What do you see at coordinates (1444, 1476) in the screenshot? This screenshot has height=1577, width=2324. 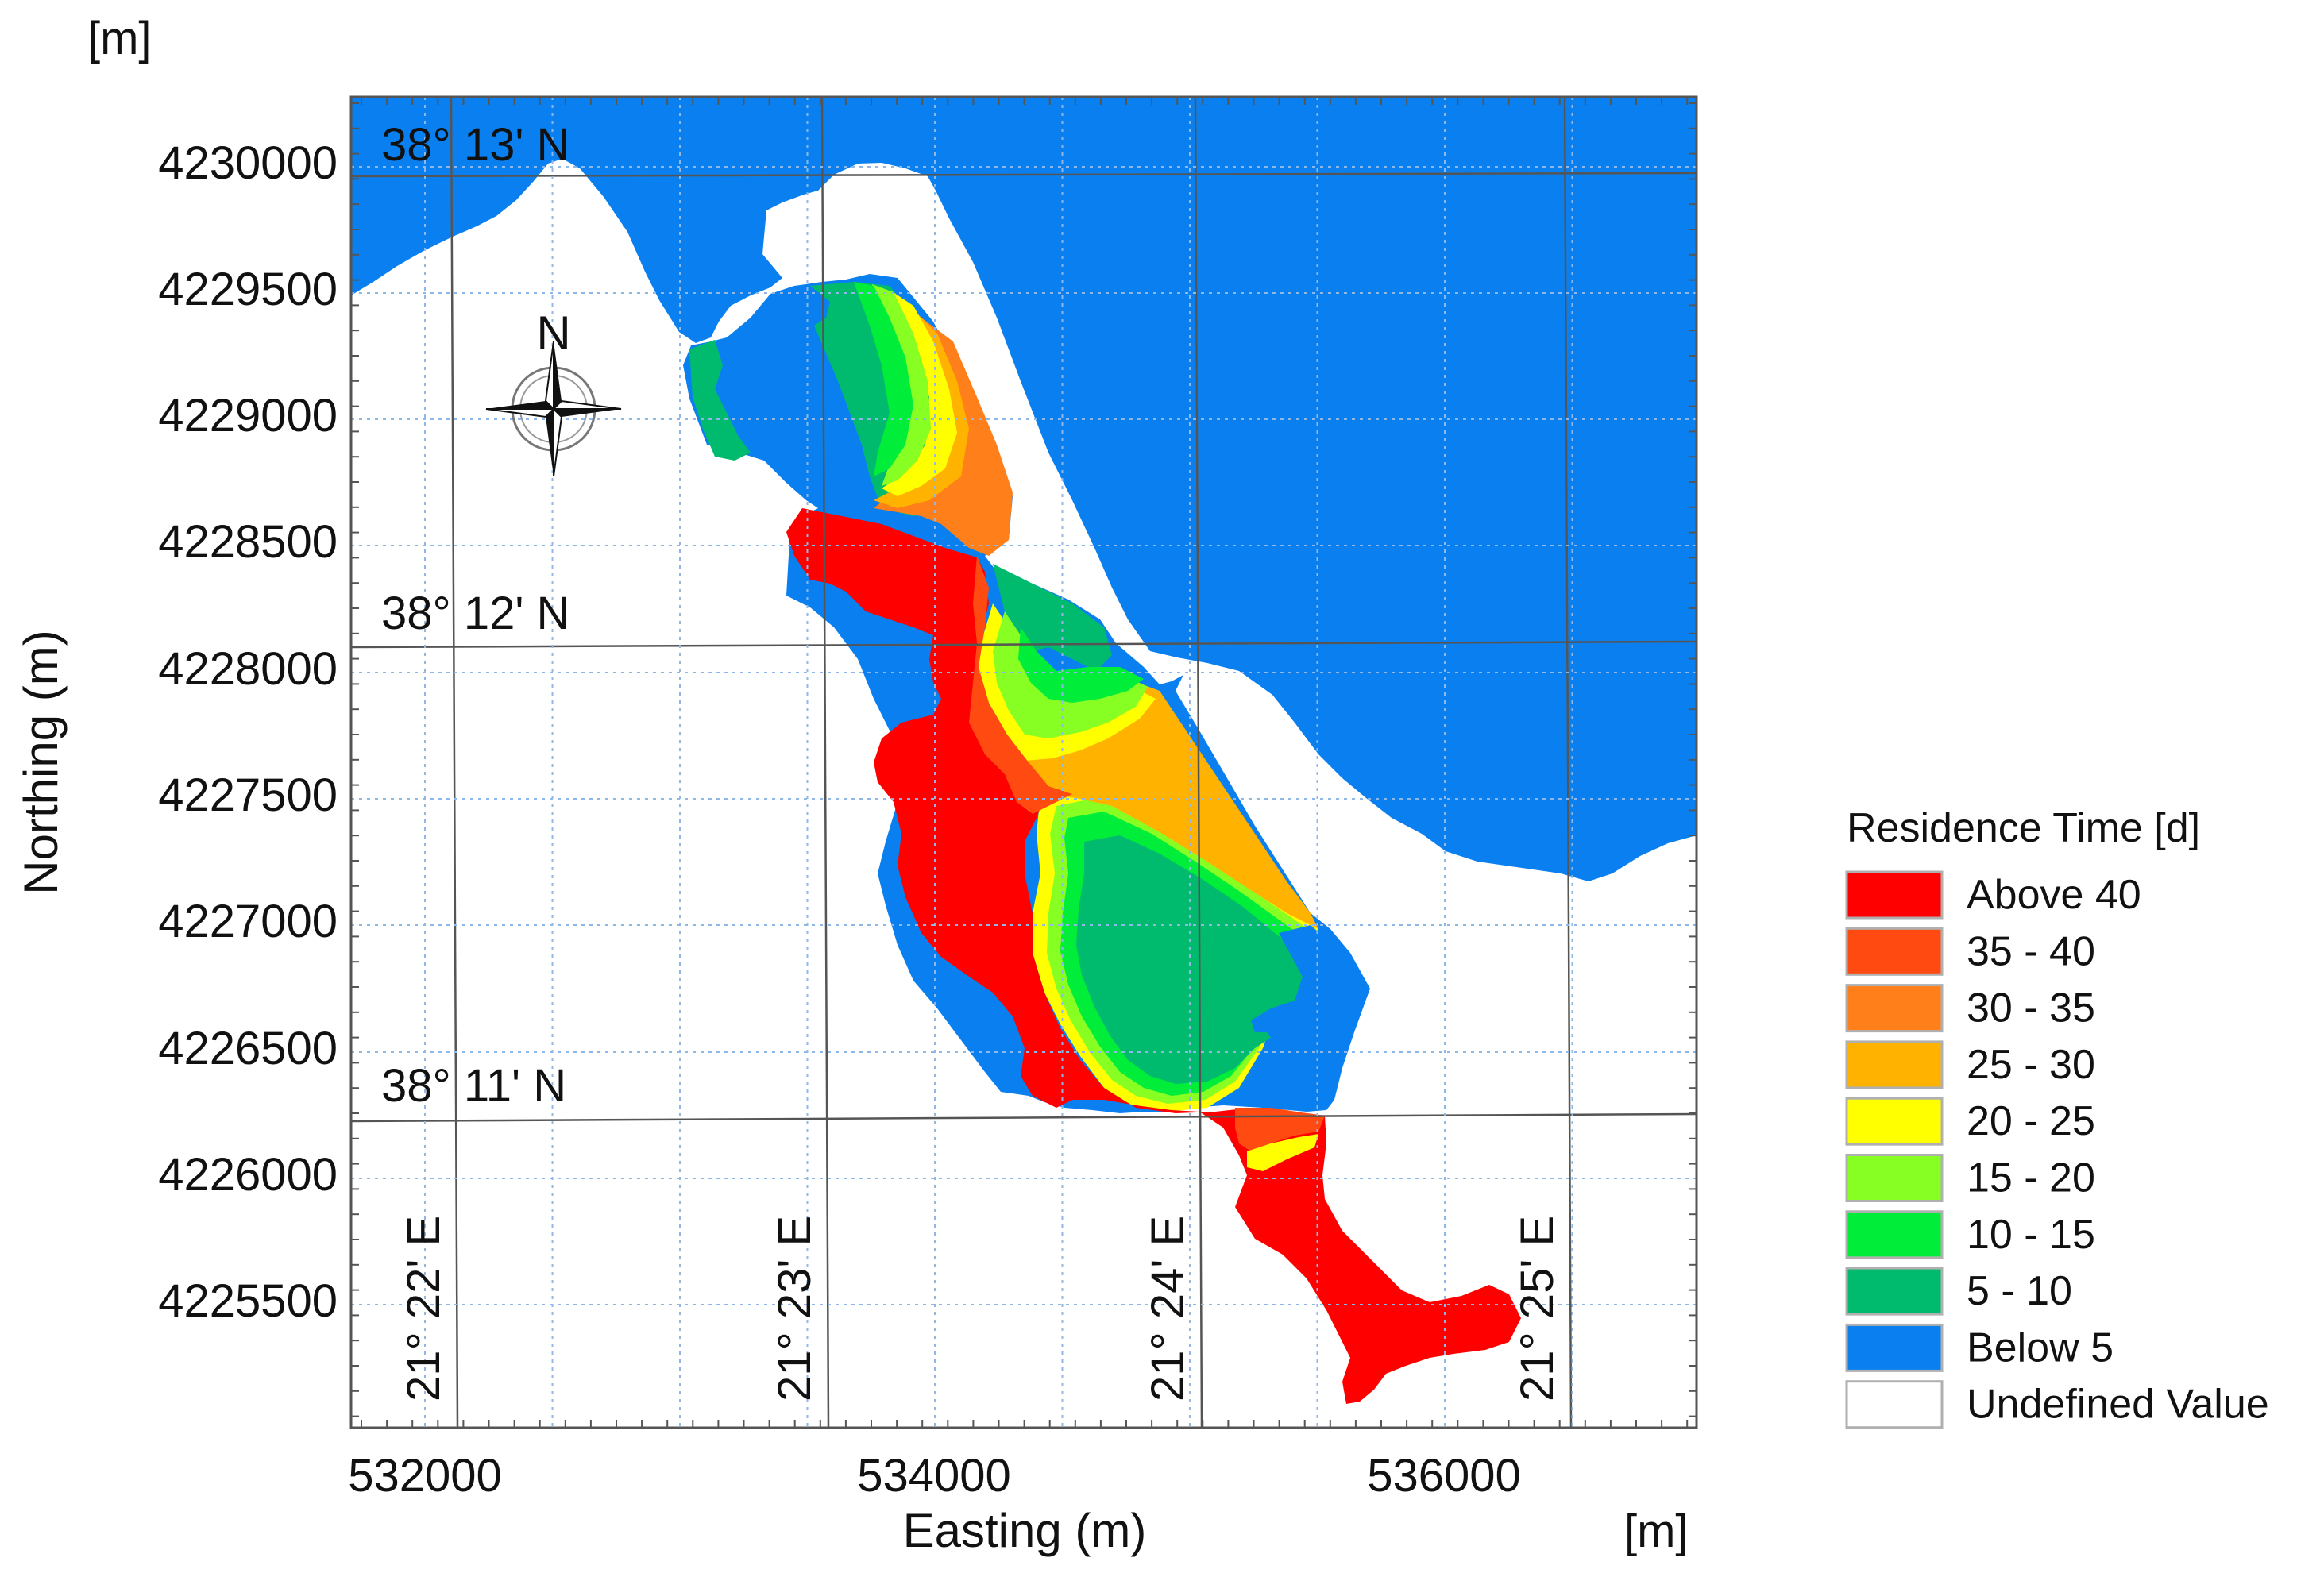 I see `x-tick-label: 536000` at bounding box center [1444, 1476].